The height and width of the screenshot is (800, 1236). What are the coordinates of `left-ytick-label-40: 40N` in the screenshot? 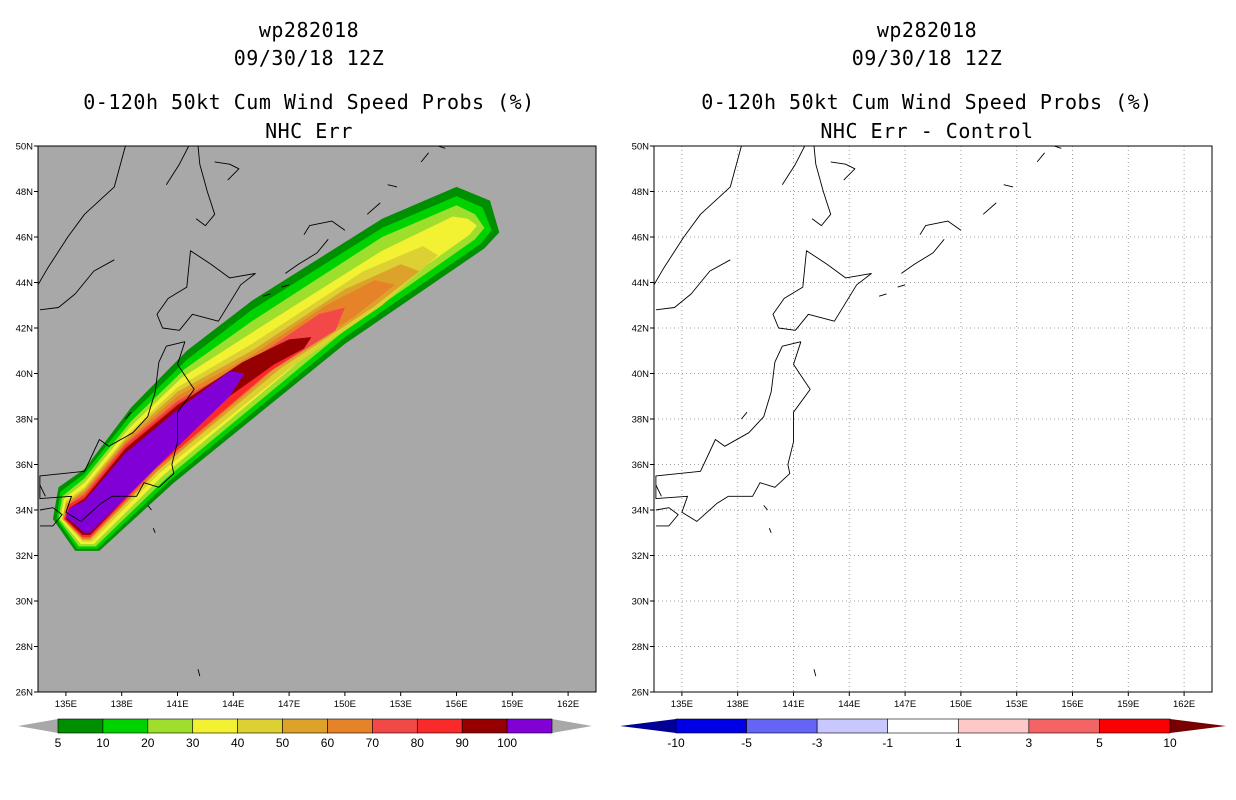 It's located at (25, 374).